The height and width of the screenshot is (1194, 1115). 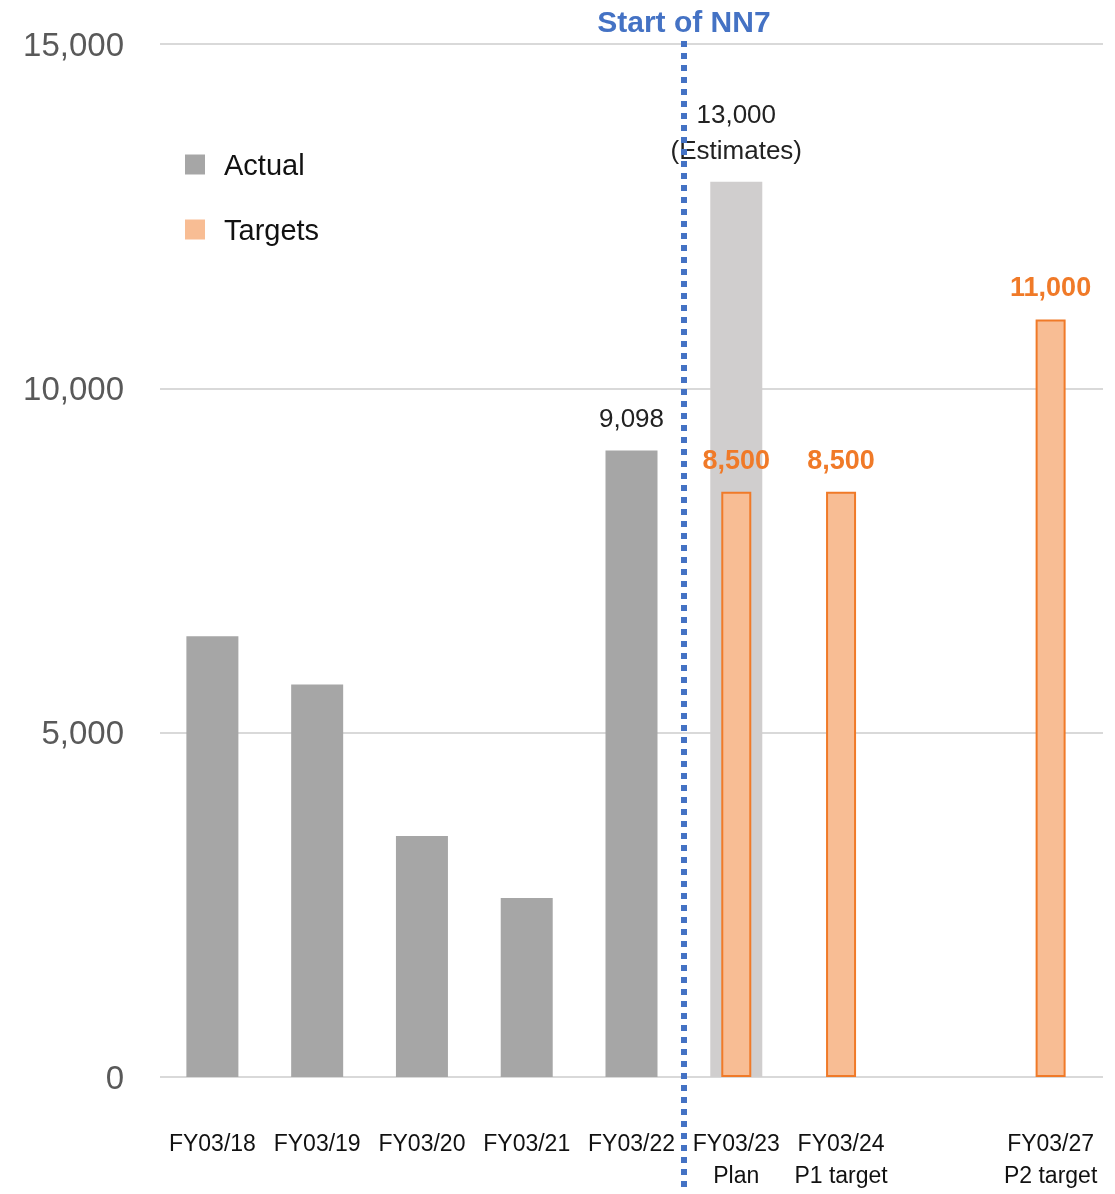 I want to click on y-tick-label: 15,000, so click(x=73, y=44).